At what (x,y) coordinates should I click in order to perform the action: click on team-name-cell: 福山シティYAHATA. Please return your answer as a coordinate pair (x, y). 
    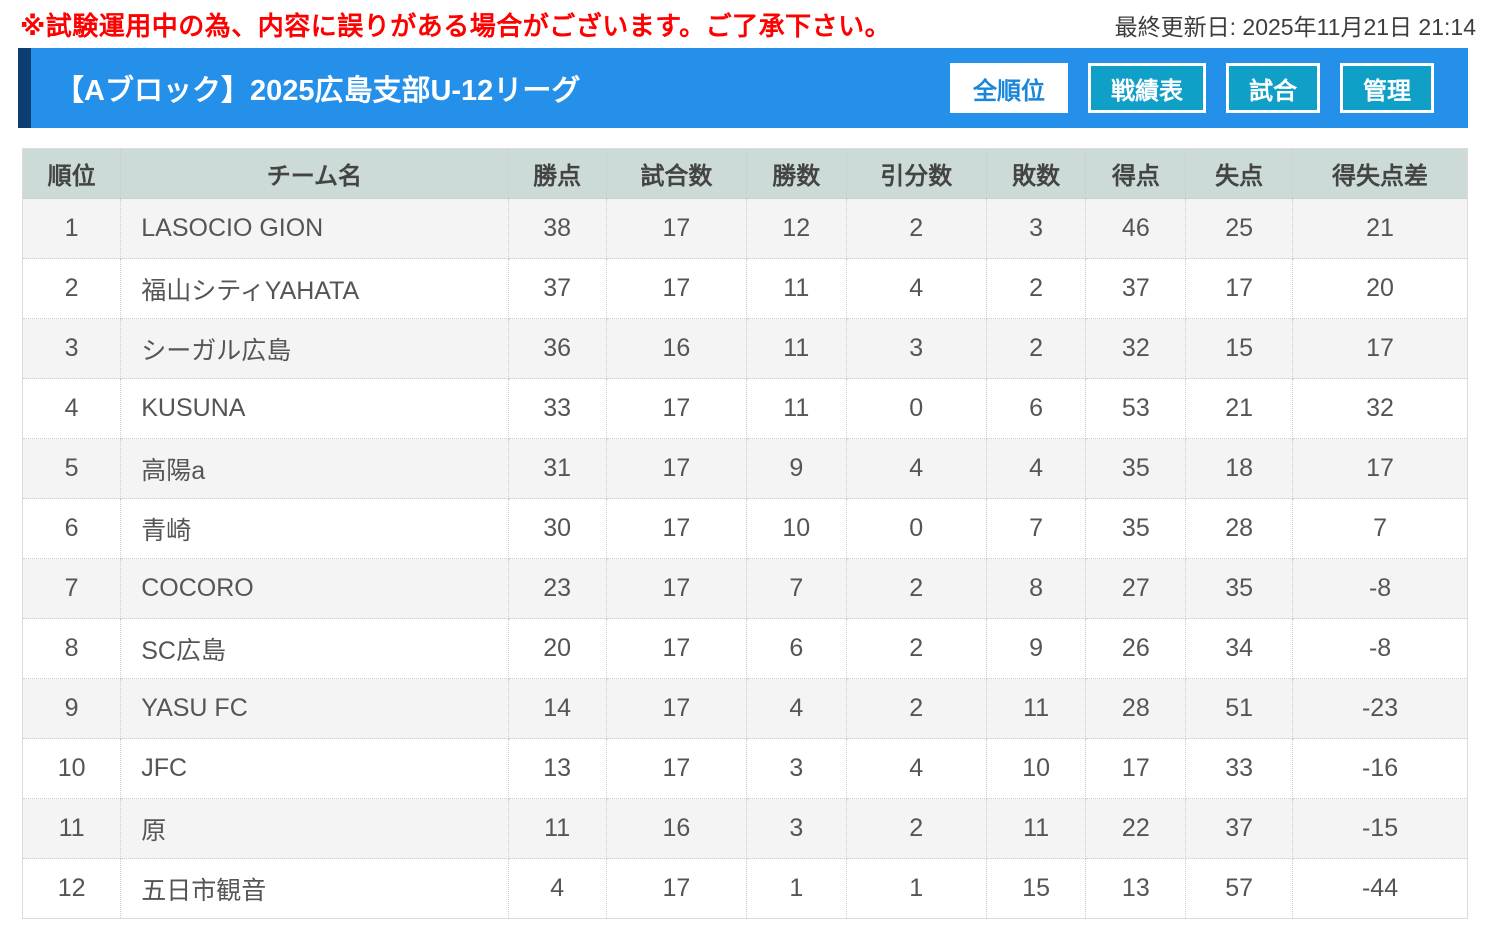
    Looking at the image, I should click on (314, 288).